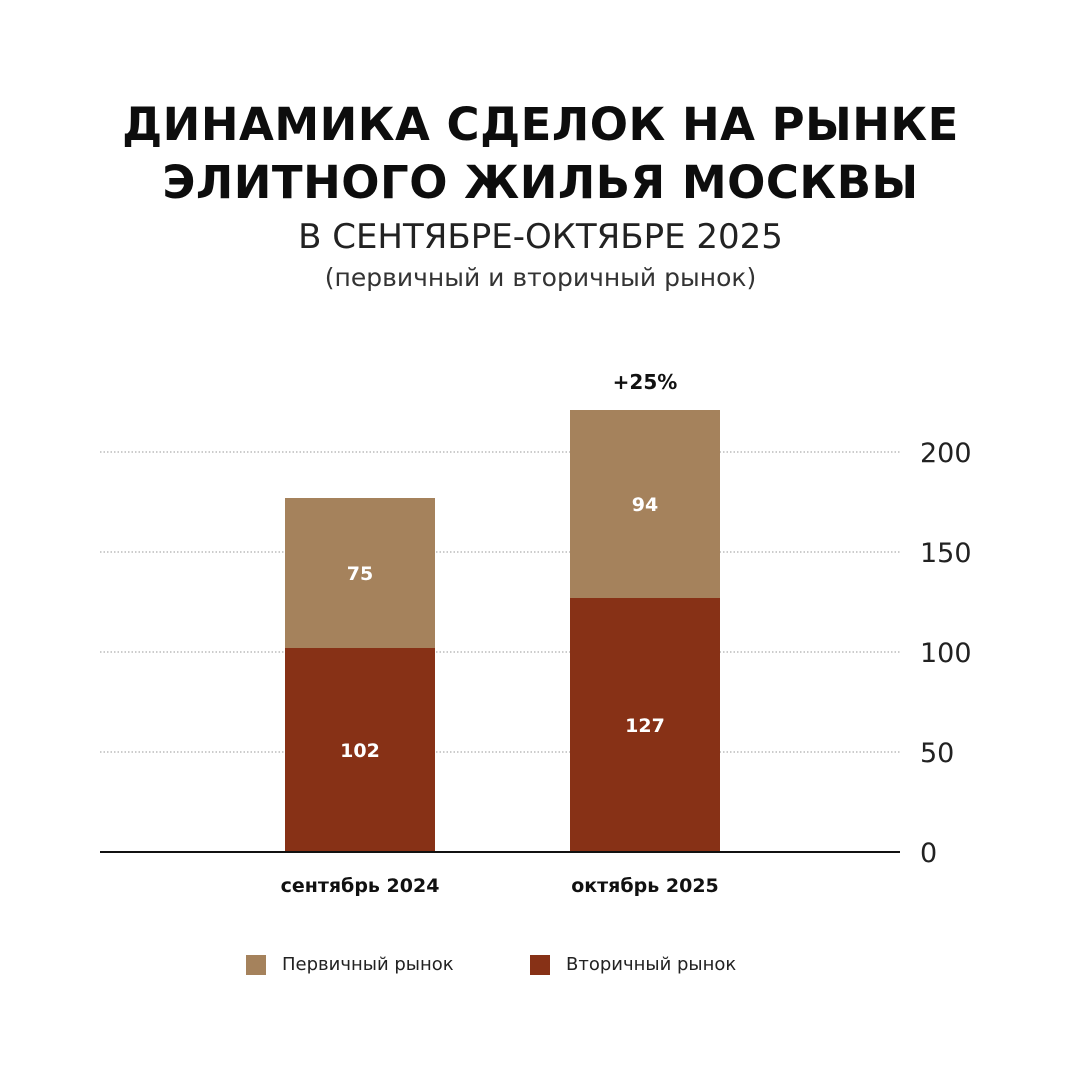 This screenshot has height=1081, width=1081. I want to click on y-tick-label-150: 150, so click(946, 553).